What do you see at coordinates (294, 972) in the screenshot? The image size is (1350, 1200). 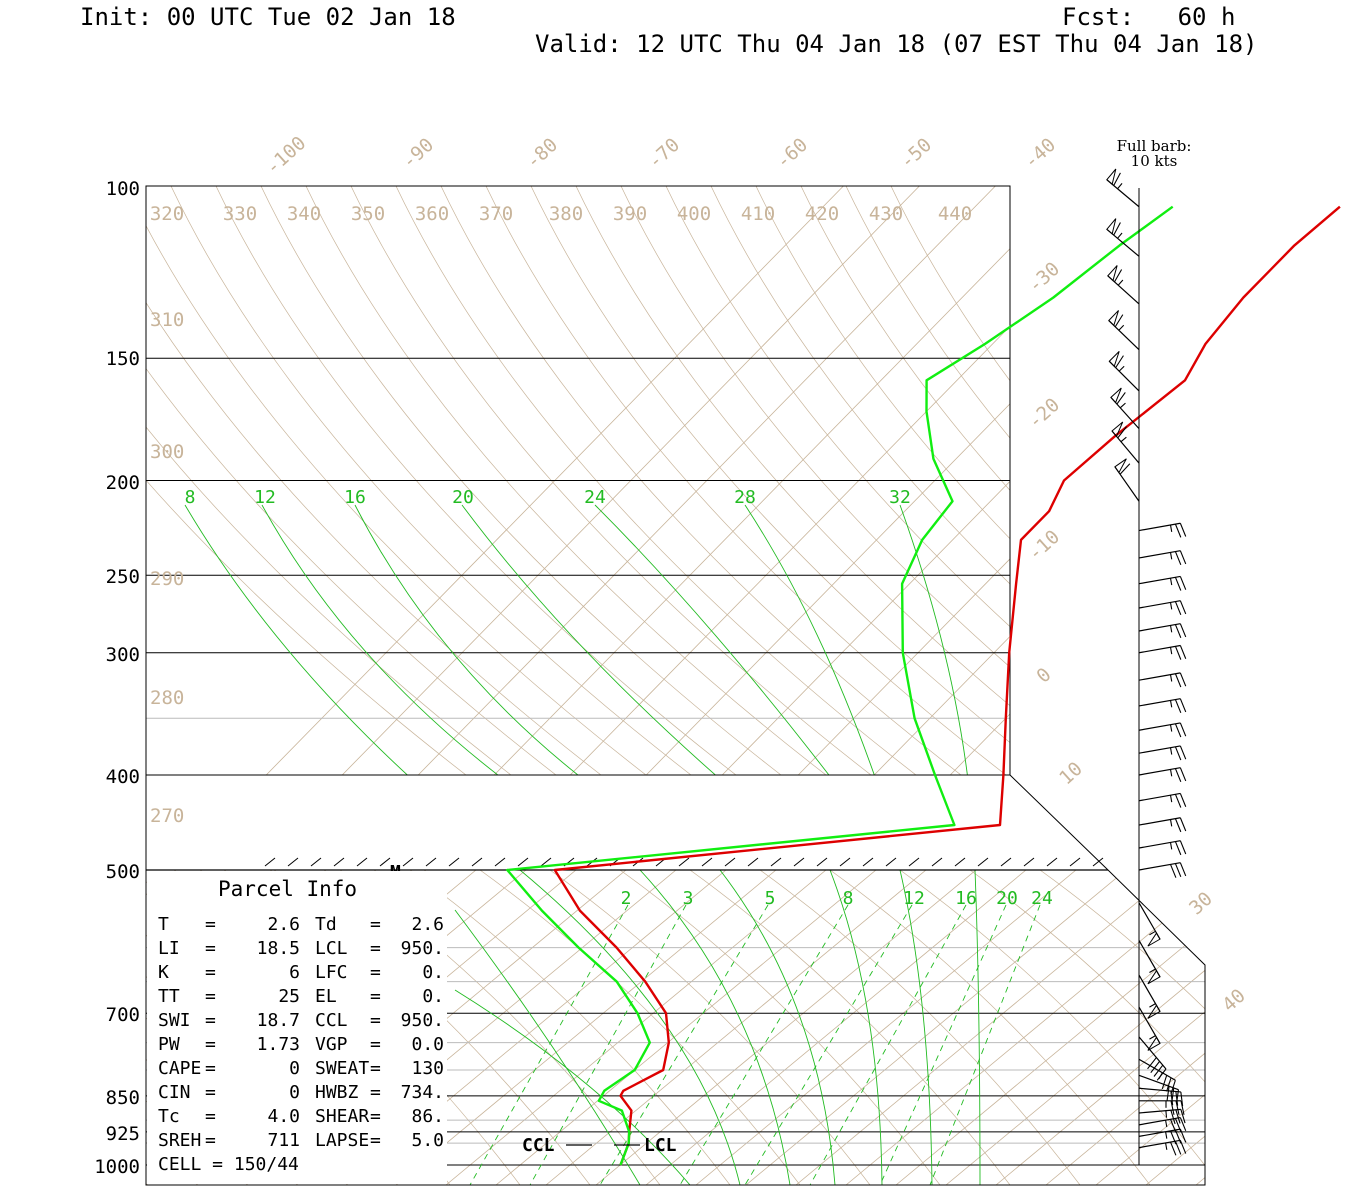 I see `parcel-param-value: 6` at bounding box center [294, 972].